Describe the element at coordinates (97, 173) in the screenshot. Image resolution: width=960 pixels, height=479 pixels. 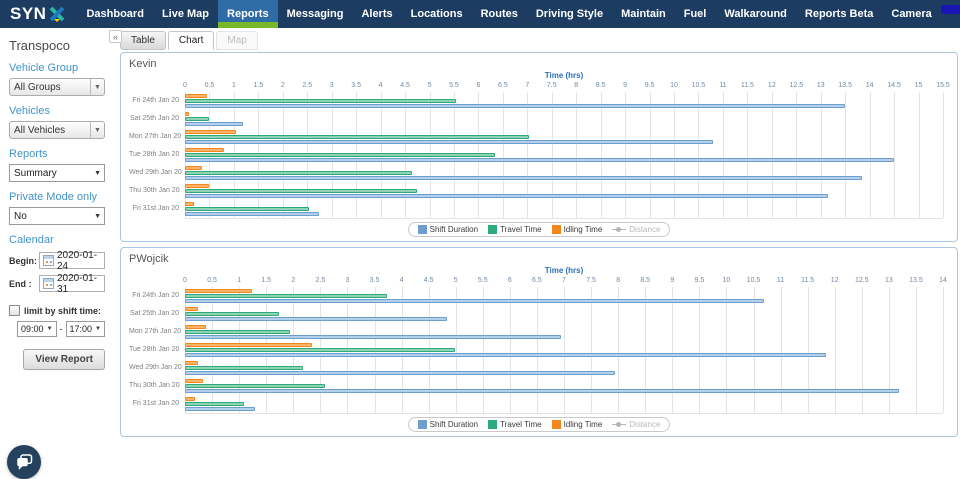
I see `chevron-down-icon: ▼` at that location.